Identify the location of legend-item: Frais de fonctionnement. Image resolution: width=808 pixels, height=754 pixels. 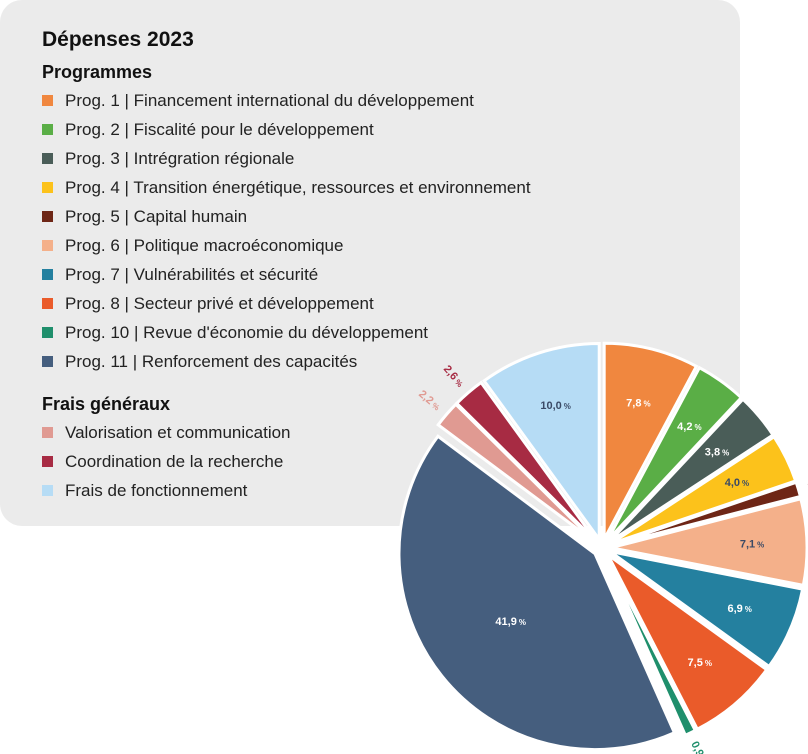
(166, 490).